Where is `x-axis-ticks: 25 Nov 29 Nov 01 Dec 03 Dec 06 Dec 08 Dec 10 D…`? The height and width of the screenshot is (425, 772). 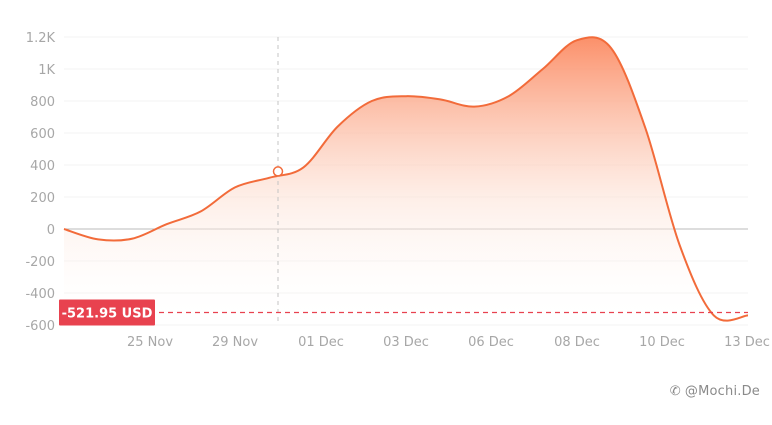 x-axis-ticks: 25 Nov 29 Nov 01 Dec 03 Dec 06 Dec 08 Dec 10 D… is located at coordinates (448, 342).